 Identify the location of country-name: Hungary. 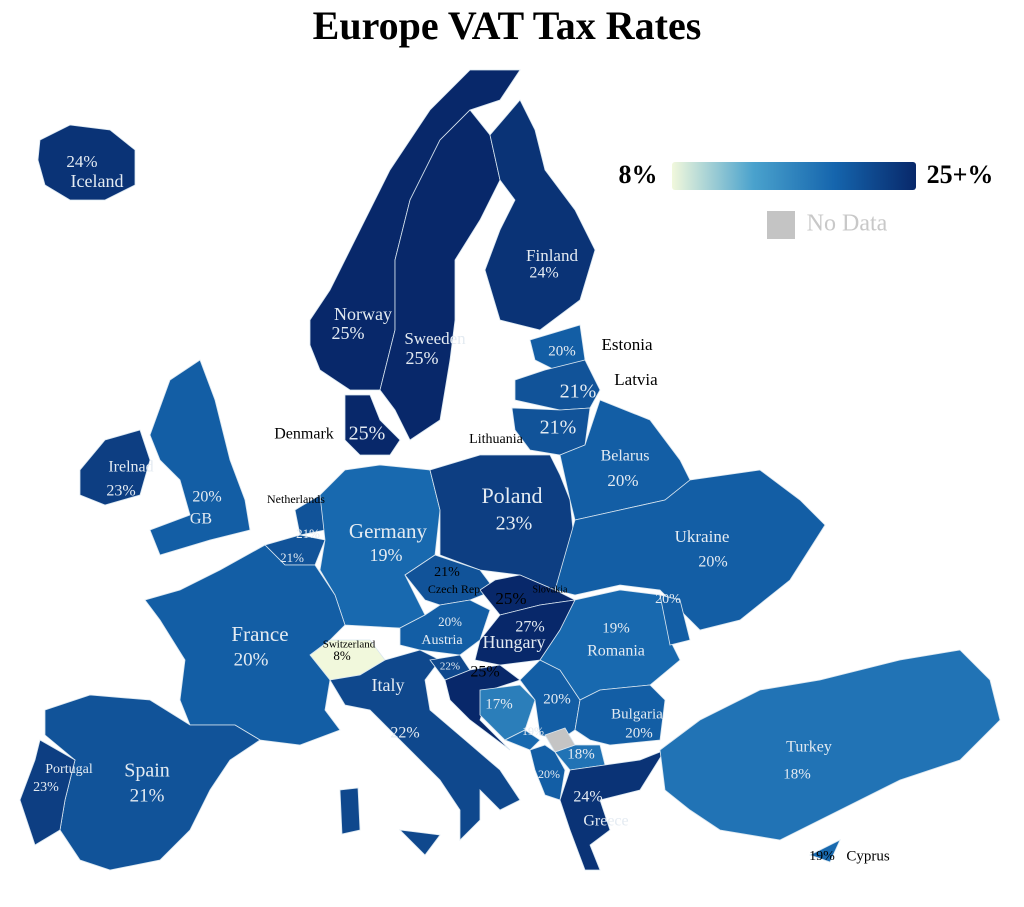
(514, 642).